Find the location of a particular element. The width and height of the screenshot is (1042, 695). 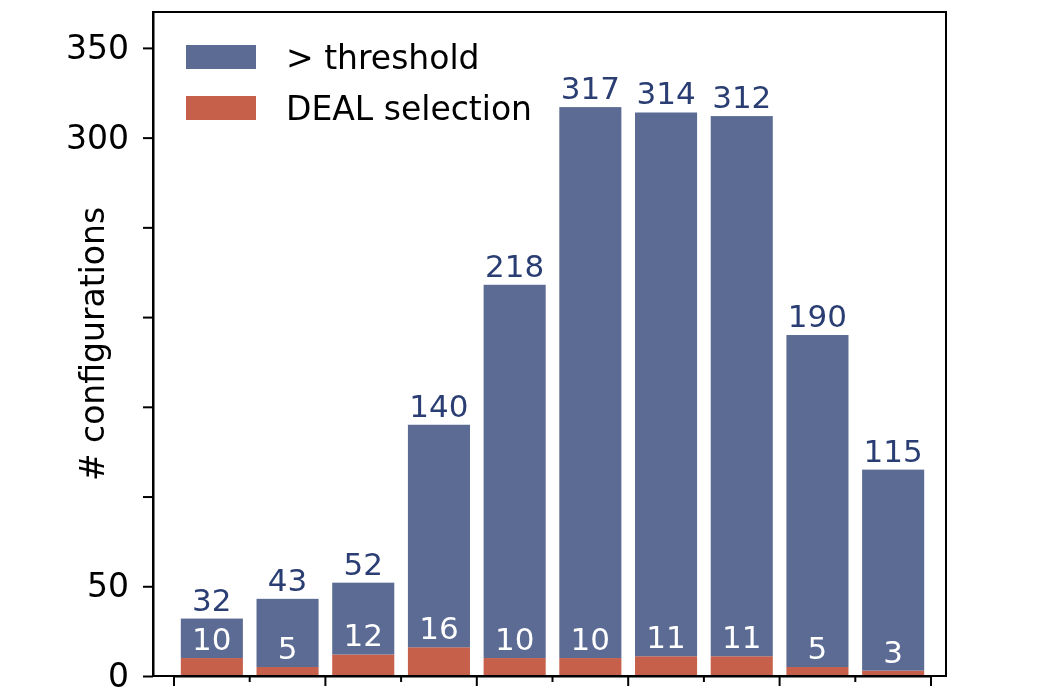

legend-label: > threshold is located at coordinates (383, 57).